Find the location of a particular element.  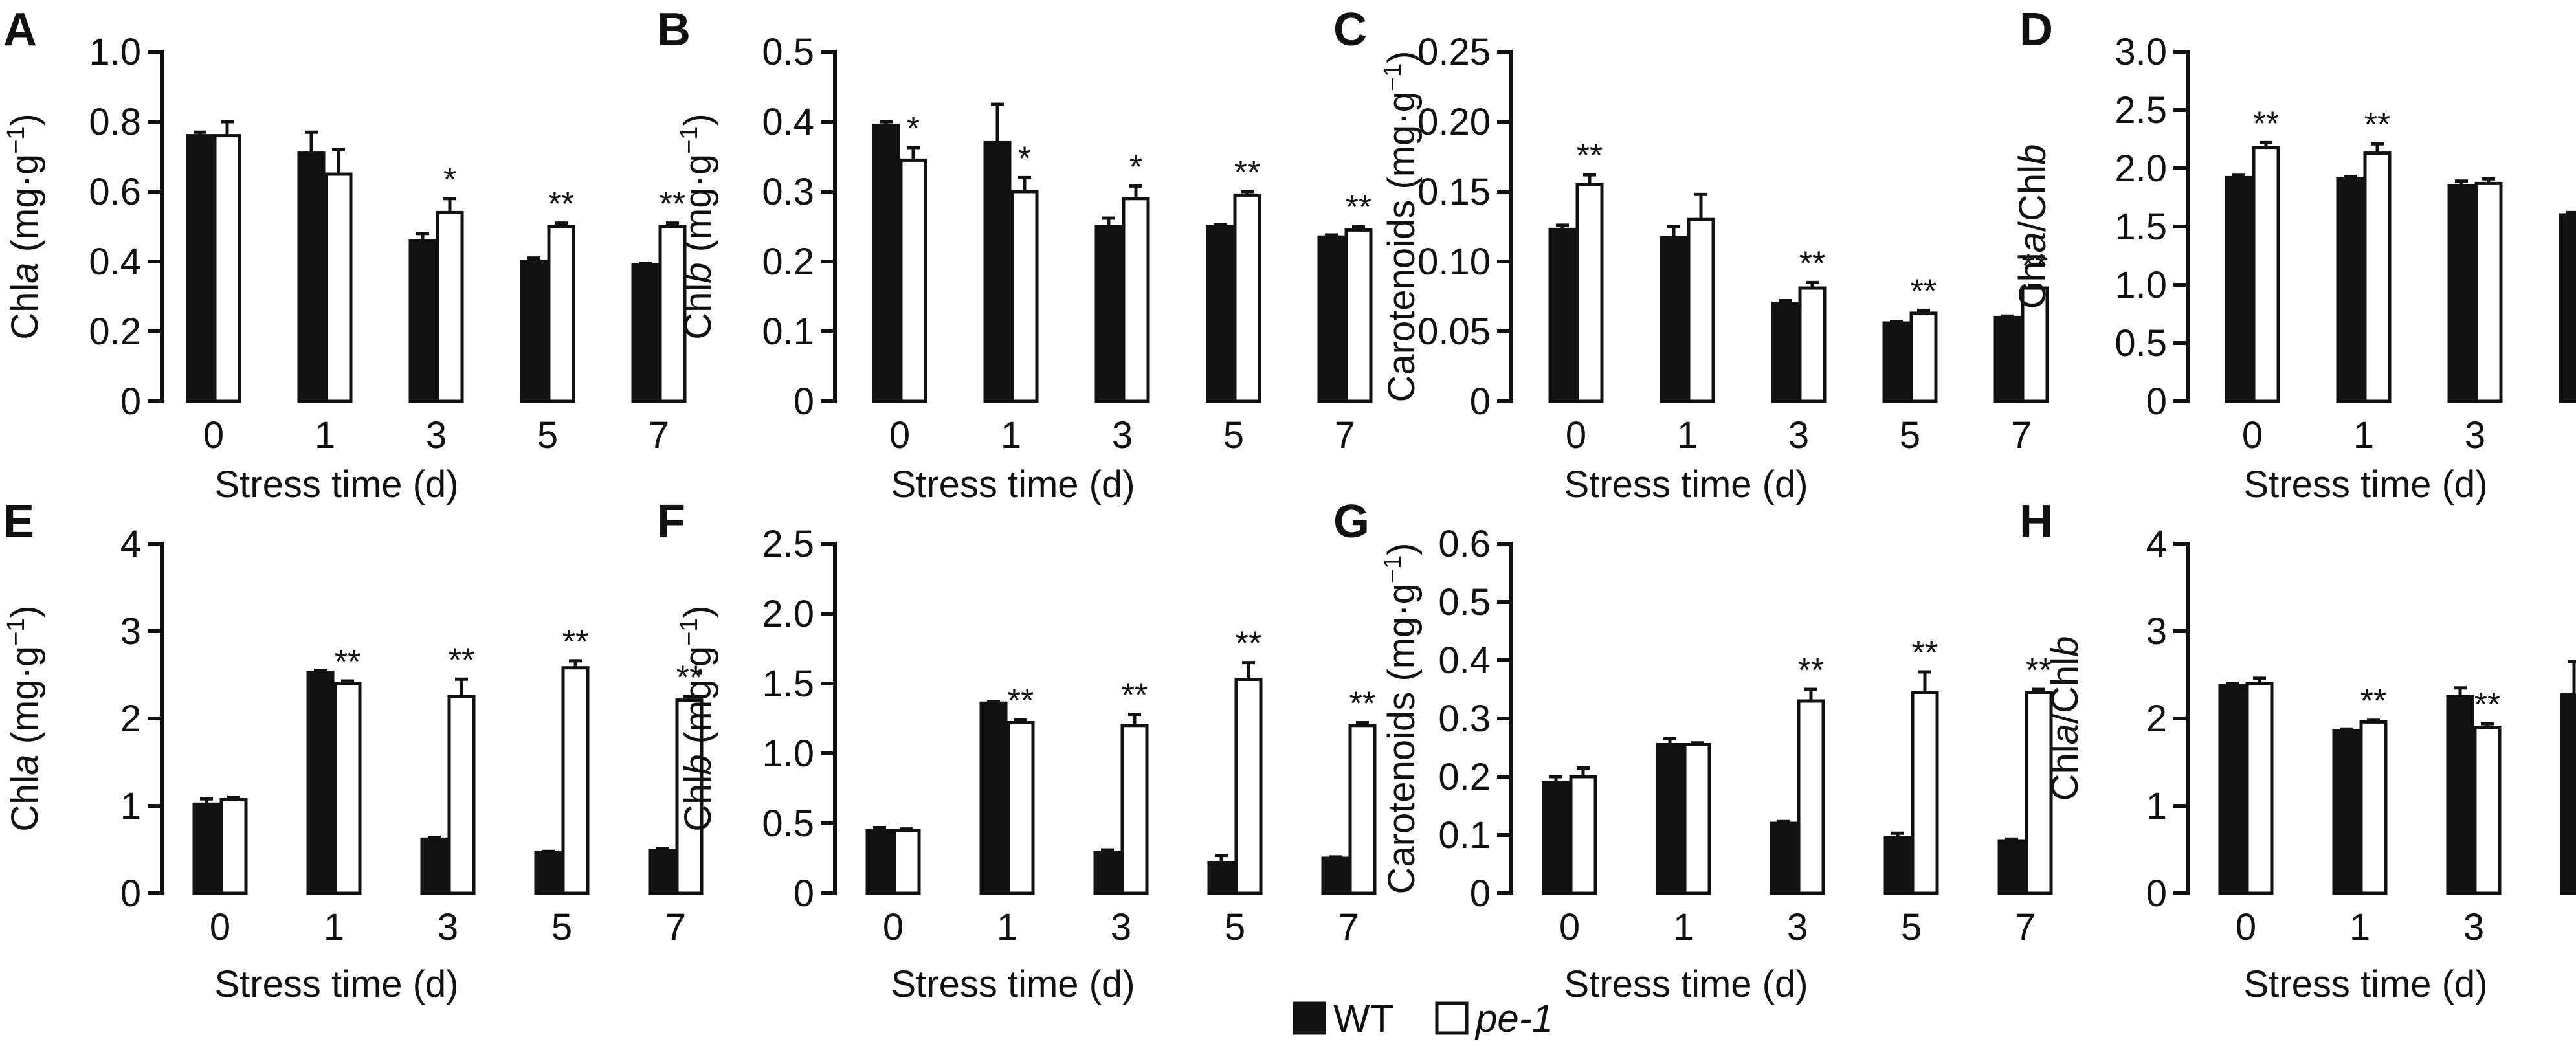

y-axis-label-run-h-0: Chl is located at coordinates (2065, 773).